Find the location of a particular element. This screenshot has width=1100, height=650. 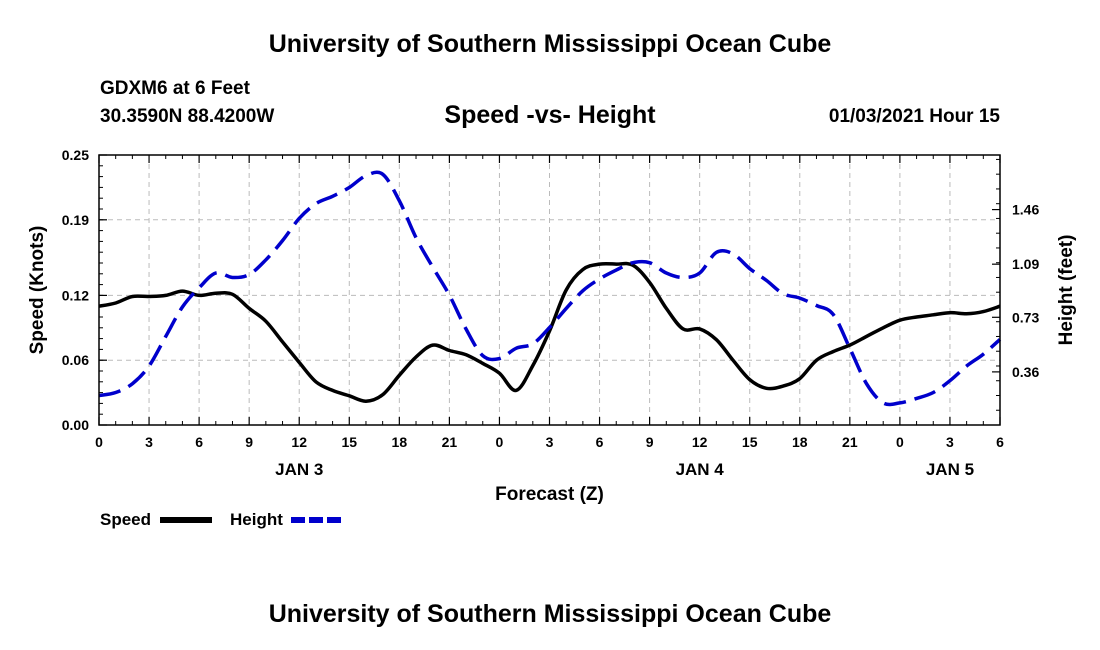

y2-tick-label: 0.73 is located at coordinates (1025, 317).